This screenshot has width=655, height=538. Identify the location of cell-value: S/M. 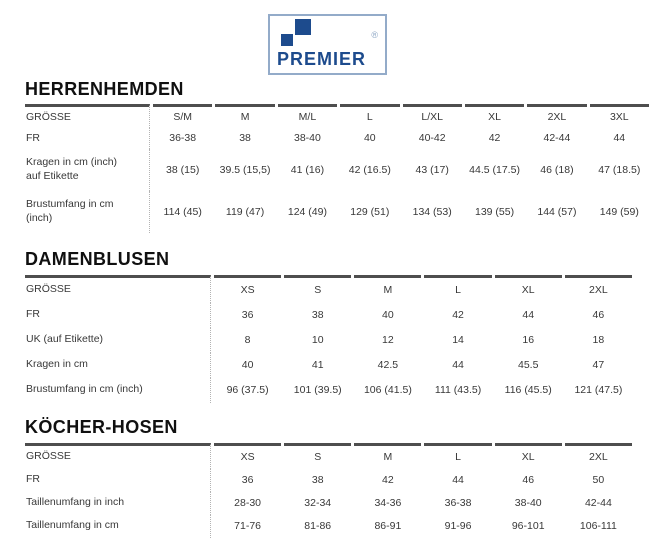
(183, 115).